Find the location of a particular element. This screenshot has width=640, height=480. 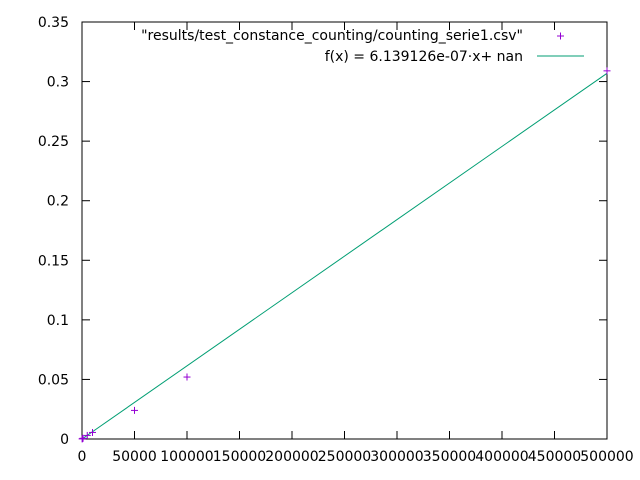

y-tick-label: 0.2 is located at coordinates (58, 202).